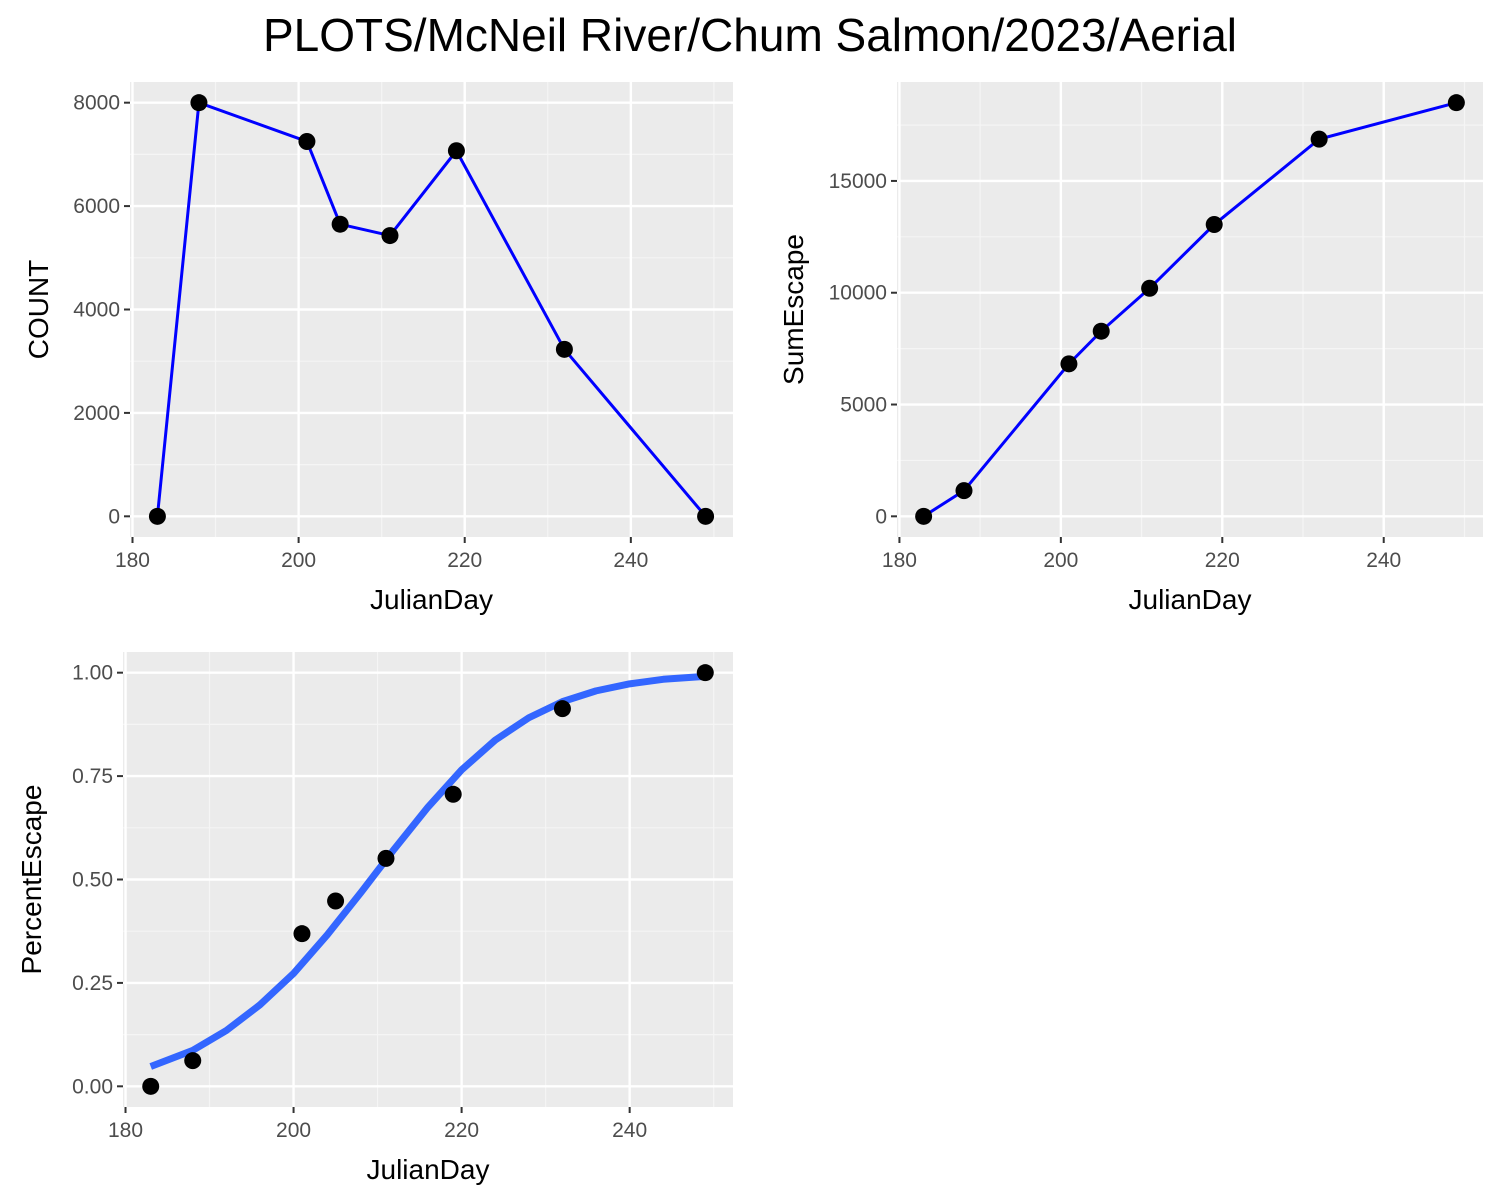 The height and width of the screenshot is (1200, 1500). Describe the element at coordinates (1222, 560) in the screenshot. I see `chart2-x-tick-label: 220` at that location.